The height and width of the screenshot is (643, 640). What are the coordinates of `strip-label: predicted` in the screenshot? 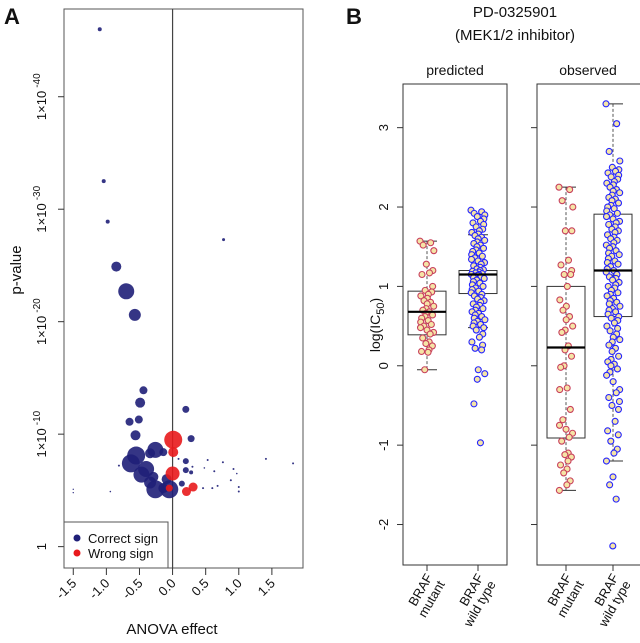 It's located at (455, 70).